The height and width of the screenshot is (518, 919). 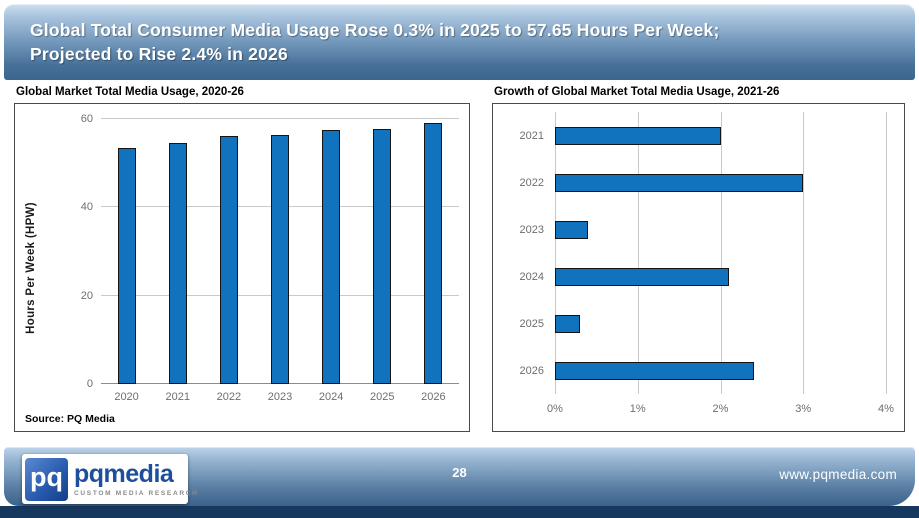 I want to click on page-number: 28, so click(x=459, y=472).